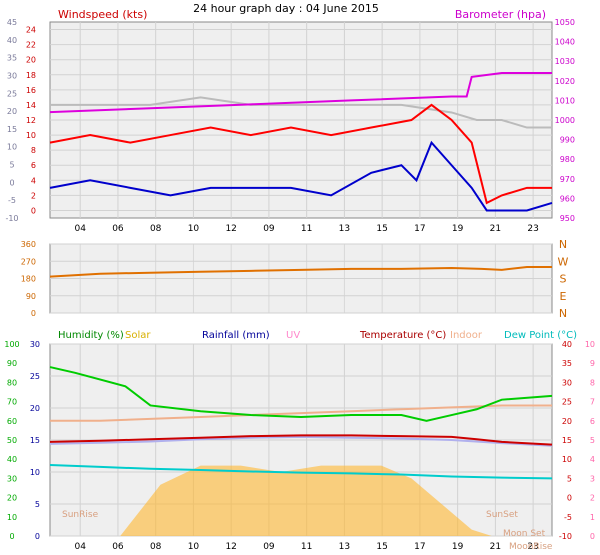 The width and height of the screenshot is (600, 555). Describe the element at coordinates (301, 413) in the screenshot. I see `indoor-temp-series` at that location.